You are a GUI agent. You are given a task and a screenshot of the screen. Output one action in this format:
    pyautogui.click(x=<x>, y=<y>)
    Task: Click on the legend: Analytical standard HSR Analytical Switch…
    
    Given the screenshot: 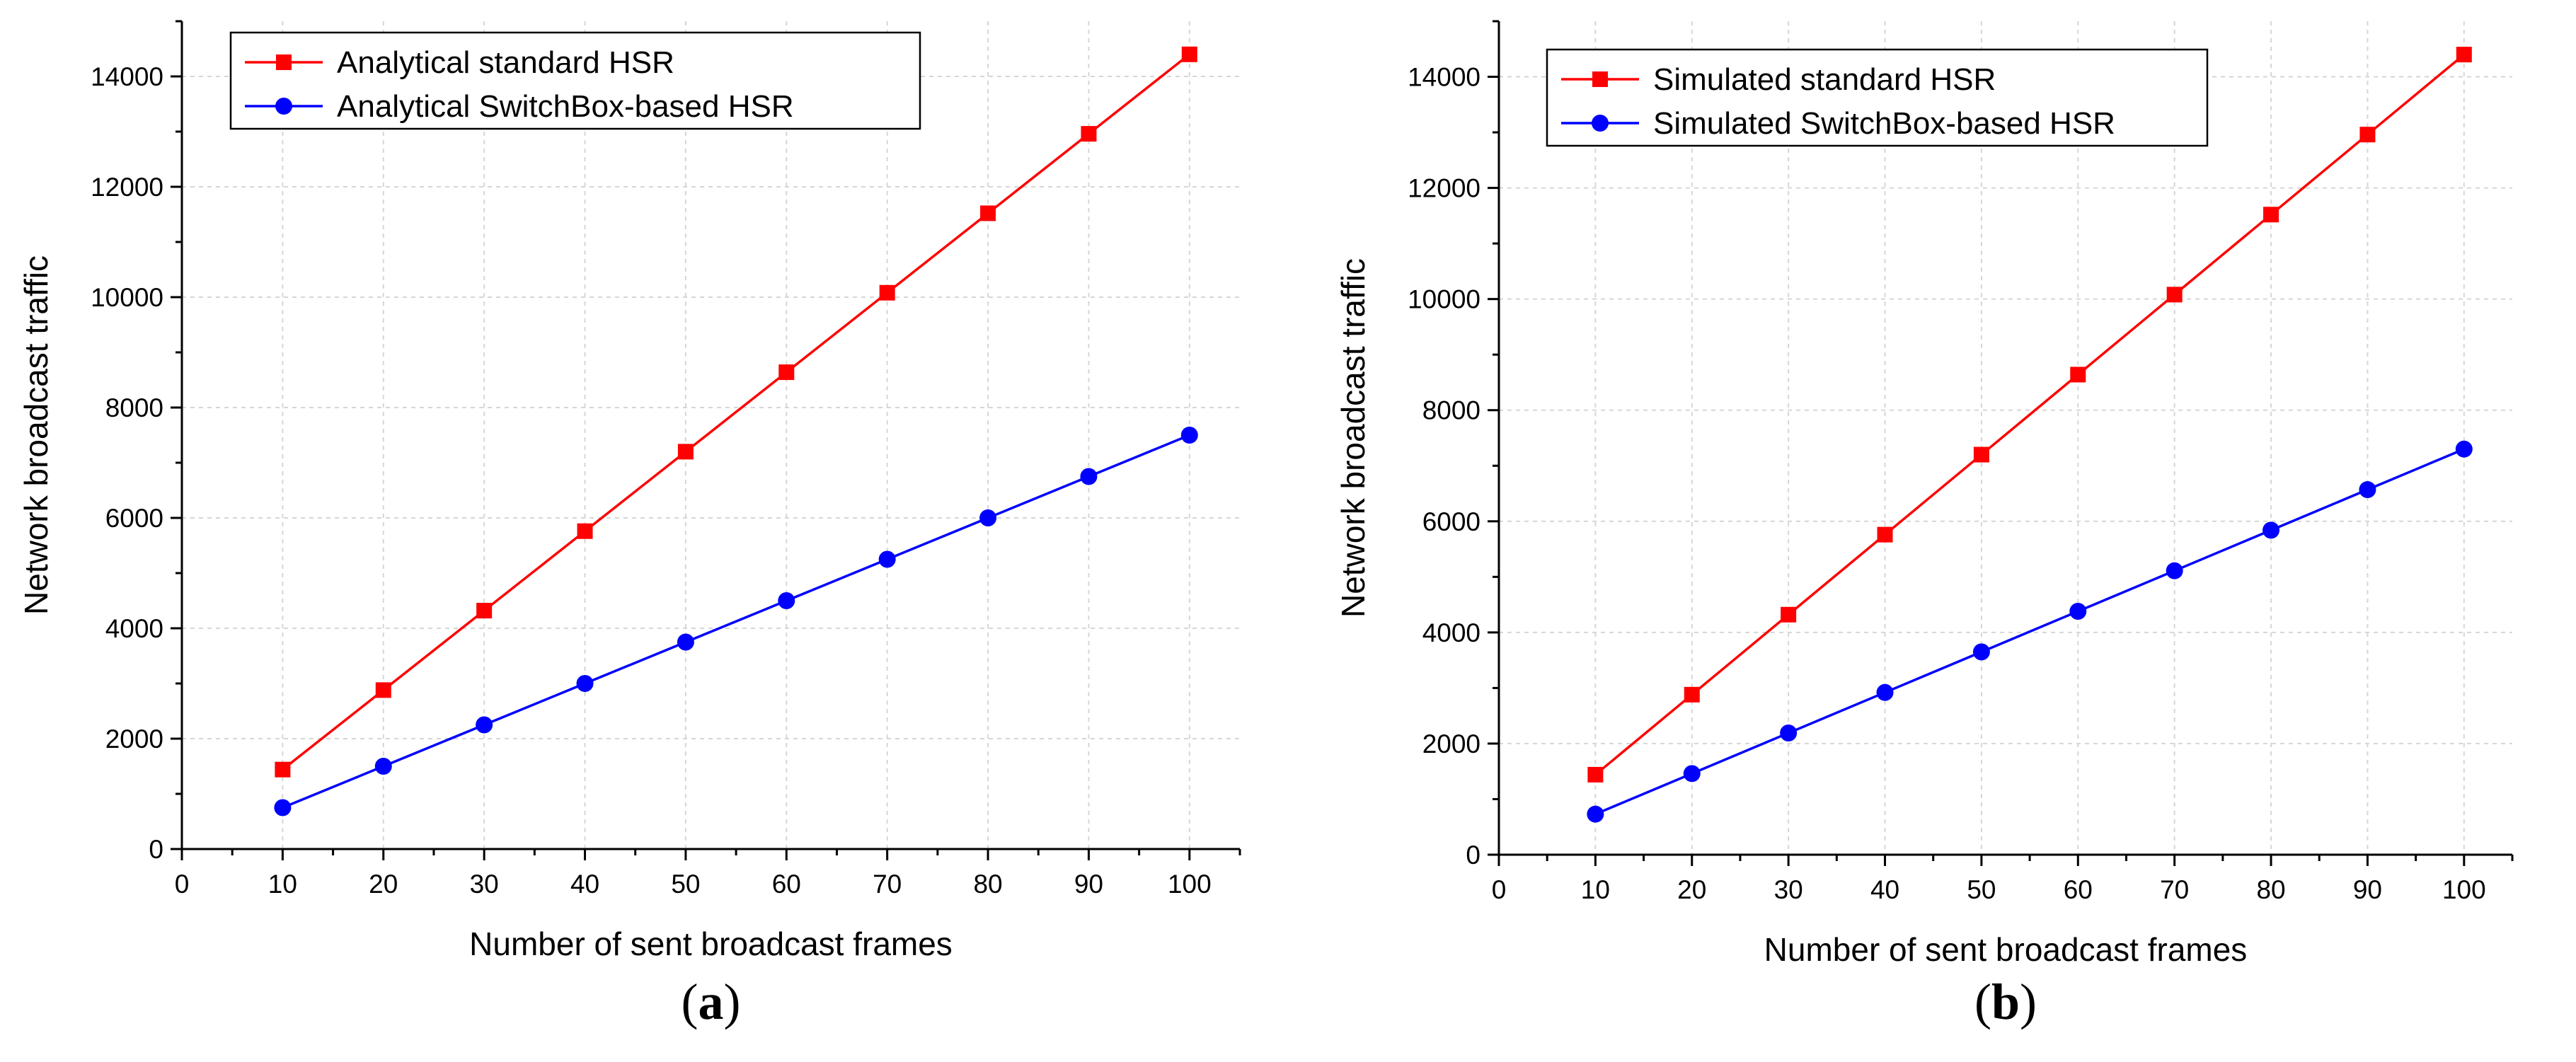 What is the action you would take?
    pyautogui.click(x=575, y=80)
    